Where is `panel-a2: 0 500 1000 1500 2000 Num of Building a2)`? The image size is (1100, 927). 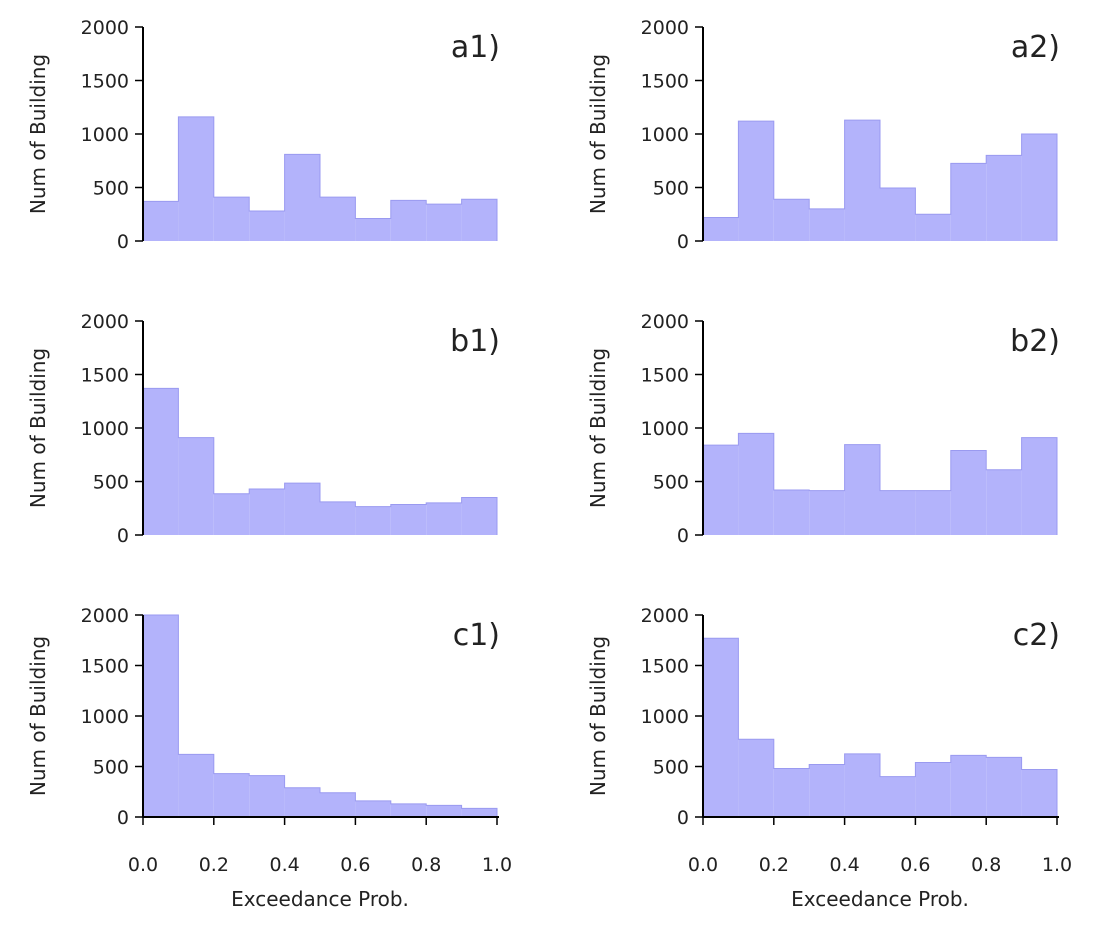 panel-a2: 0 500 1000 1500 2000 Num of Building a2) is located at coordinates (823, 135).